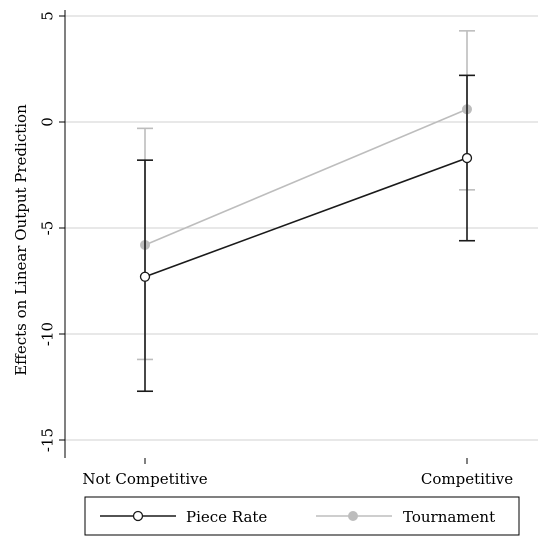  What do you see at coordinates (226, 517) in the screenshot?
I see `legend-piece-rate-label: Piece Rate` at bounding box center [226, 517].